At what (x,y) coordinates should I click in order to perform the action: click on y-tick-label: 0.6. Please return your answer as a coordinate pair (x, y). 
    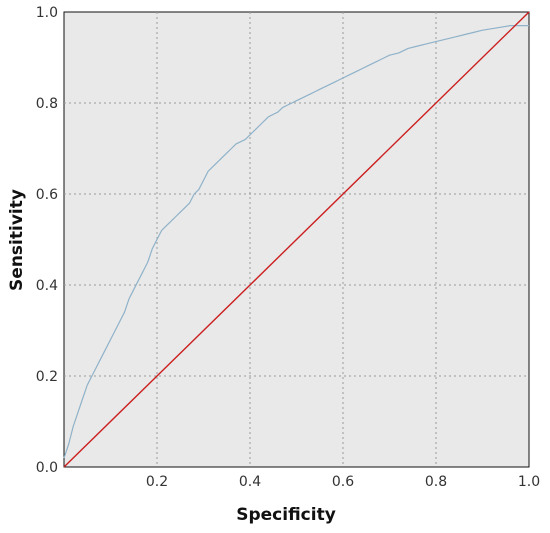
    Looking at the image, I should click on (47, 195).